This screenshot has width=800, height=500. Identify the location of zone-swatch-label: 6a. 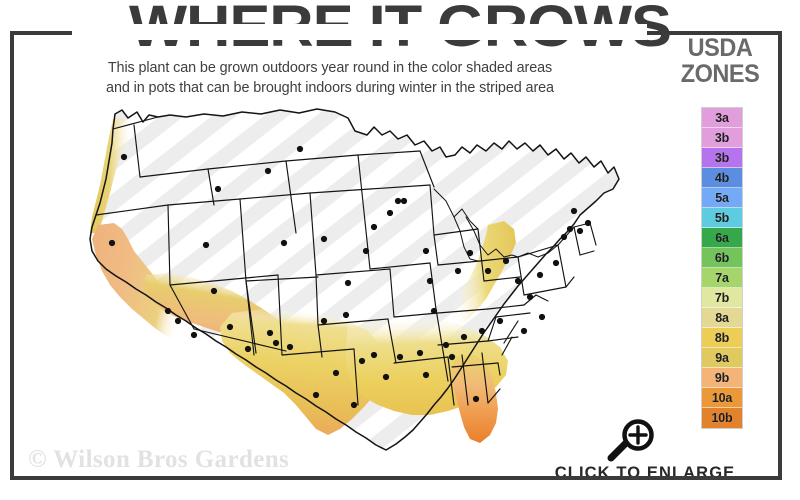
(722, 237).